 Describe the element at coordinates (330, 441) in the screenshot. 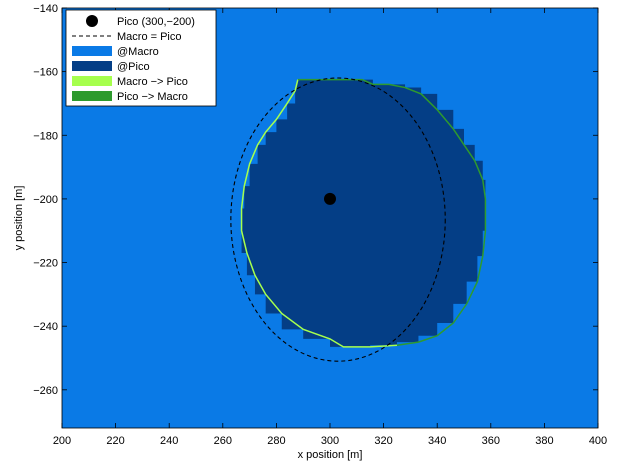

I see `x-tick-label: 300` at that location.